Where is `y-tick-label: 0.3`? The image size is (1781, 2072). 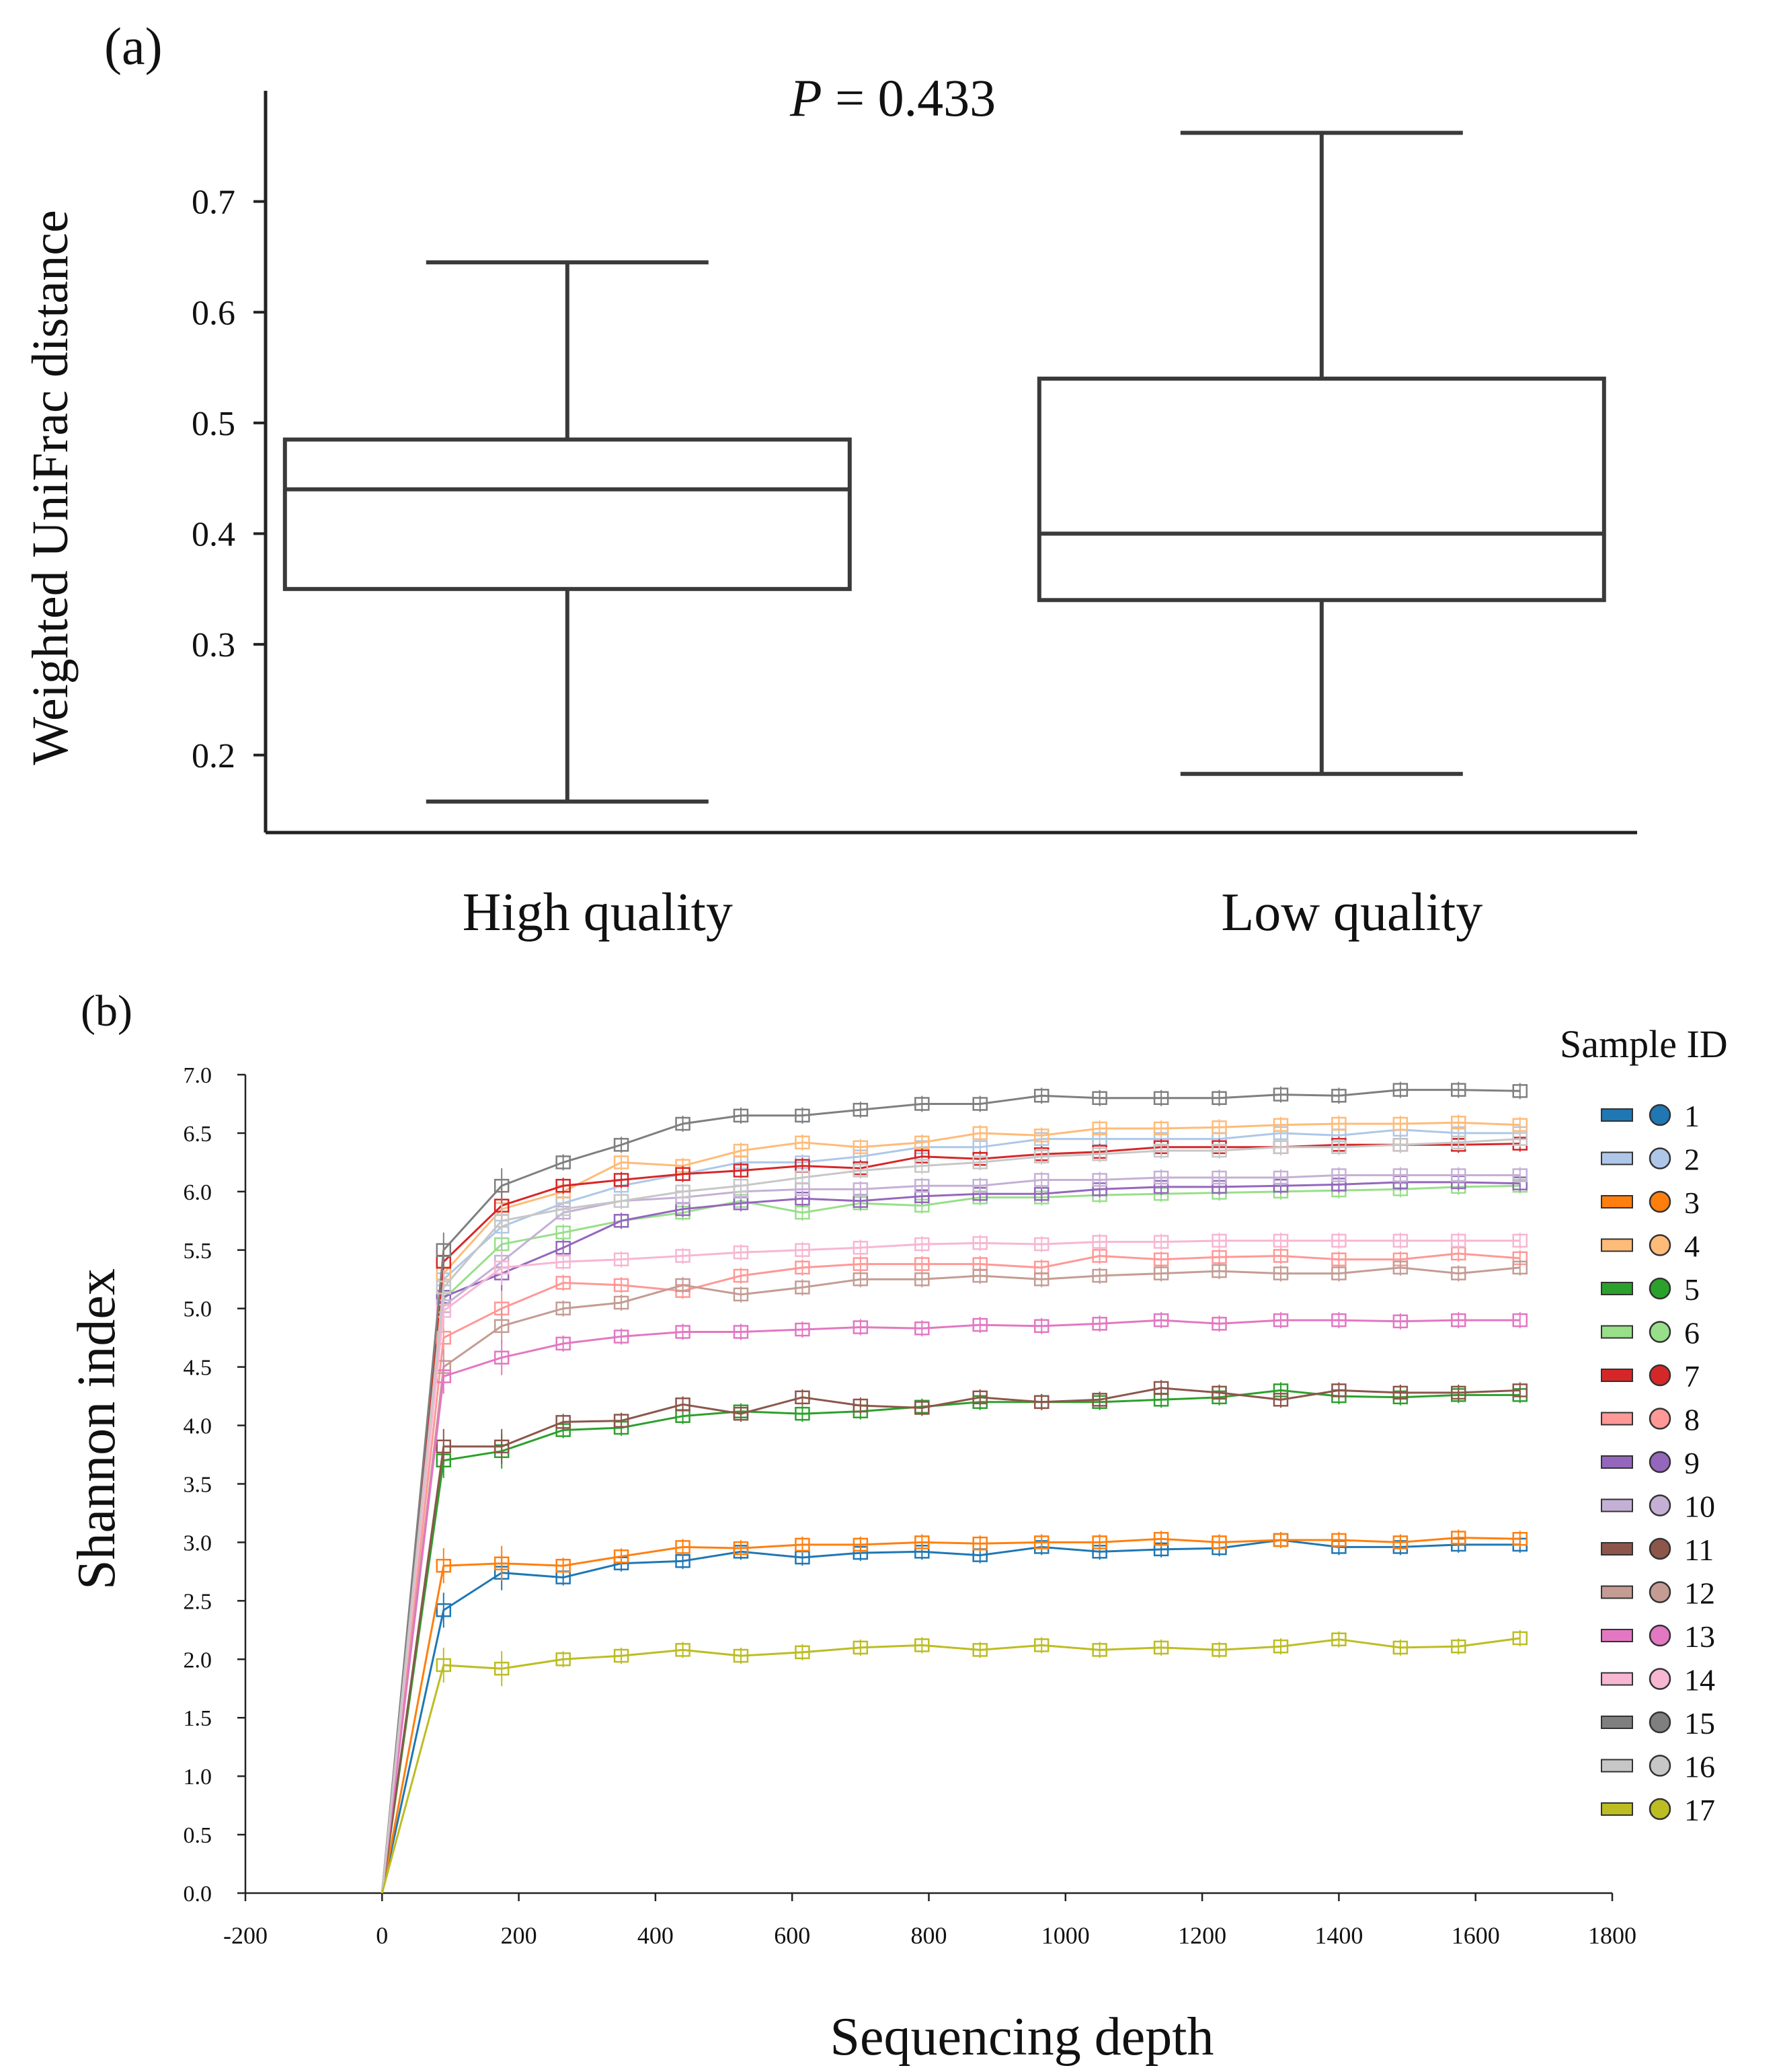 y-tick-label: 0.3 is located at coordinates (213, 645).